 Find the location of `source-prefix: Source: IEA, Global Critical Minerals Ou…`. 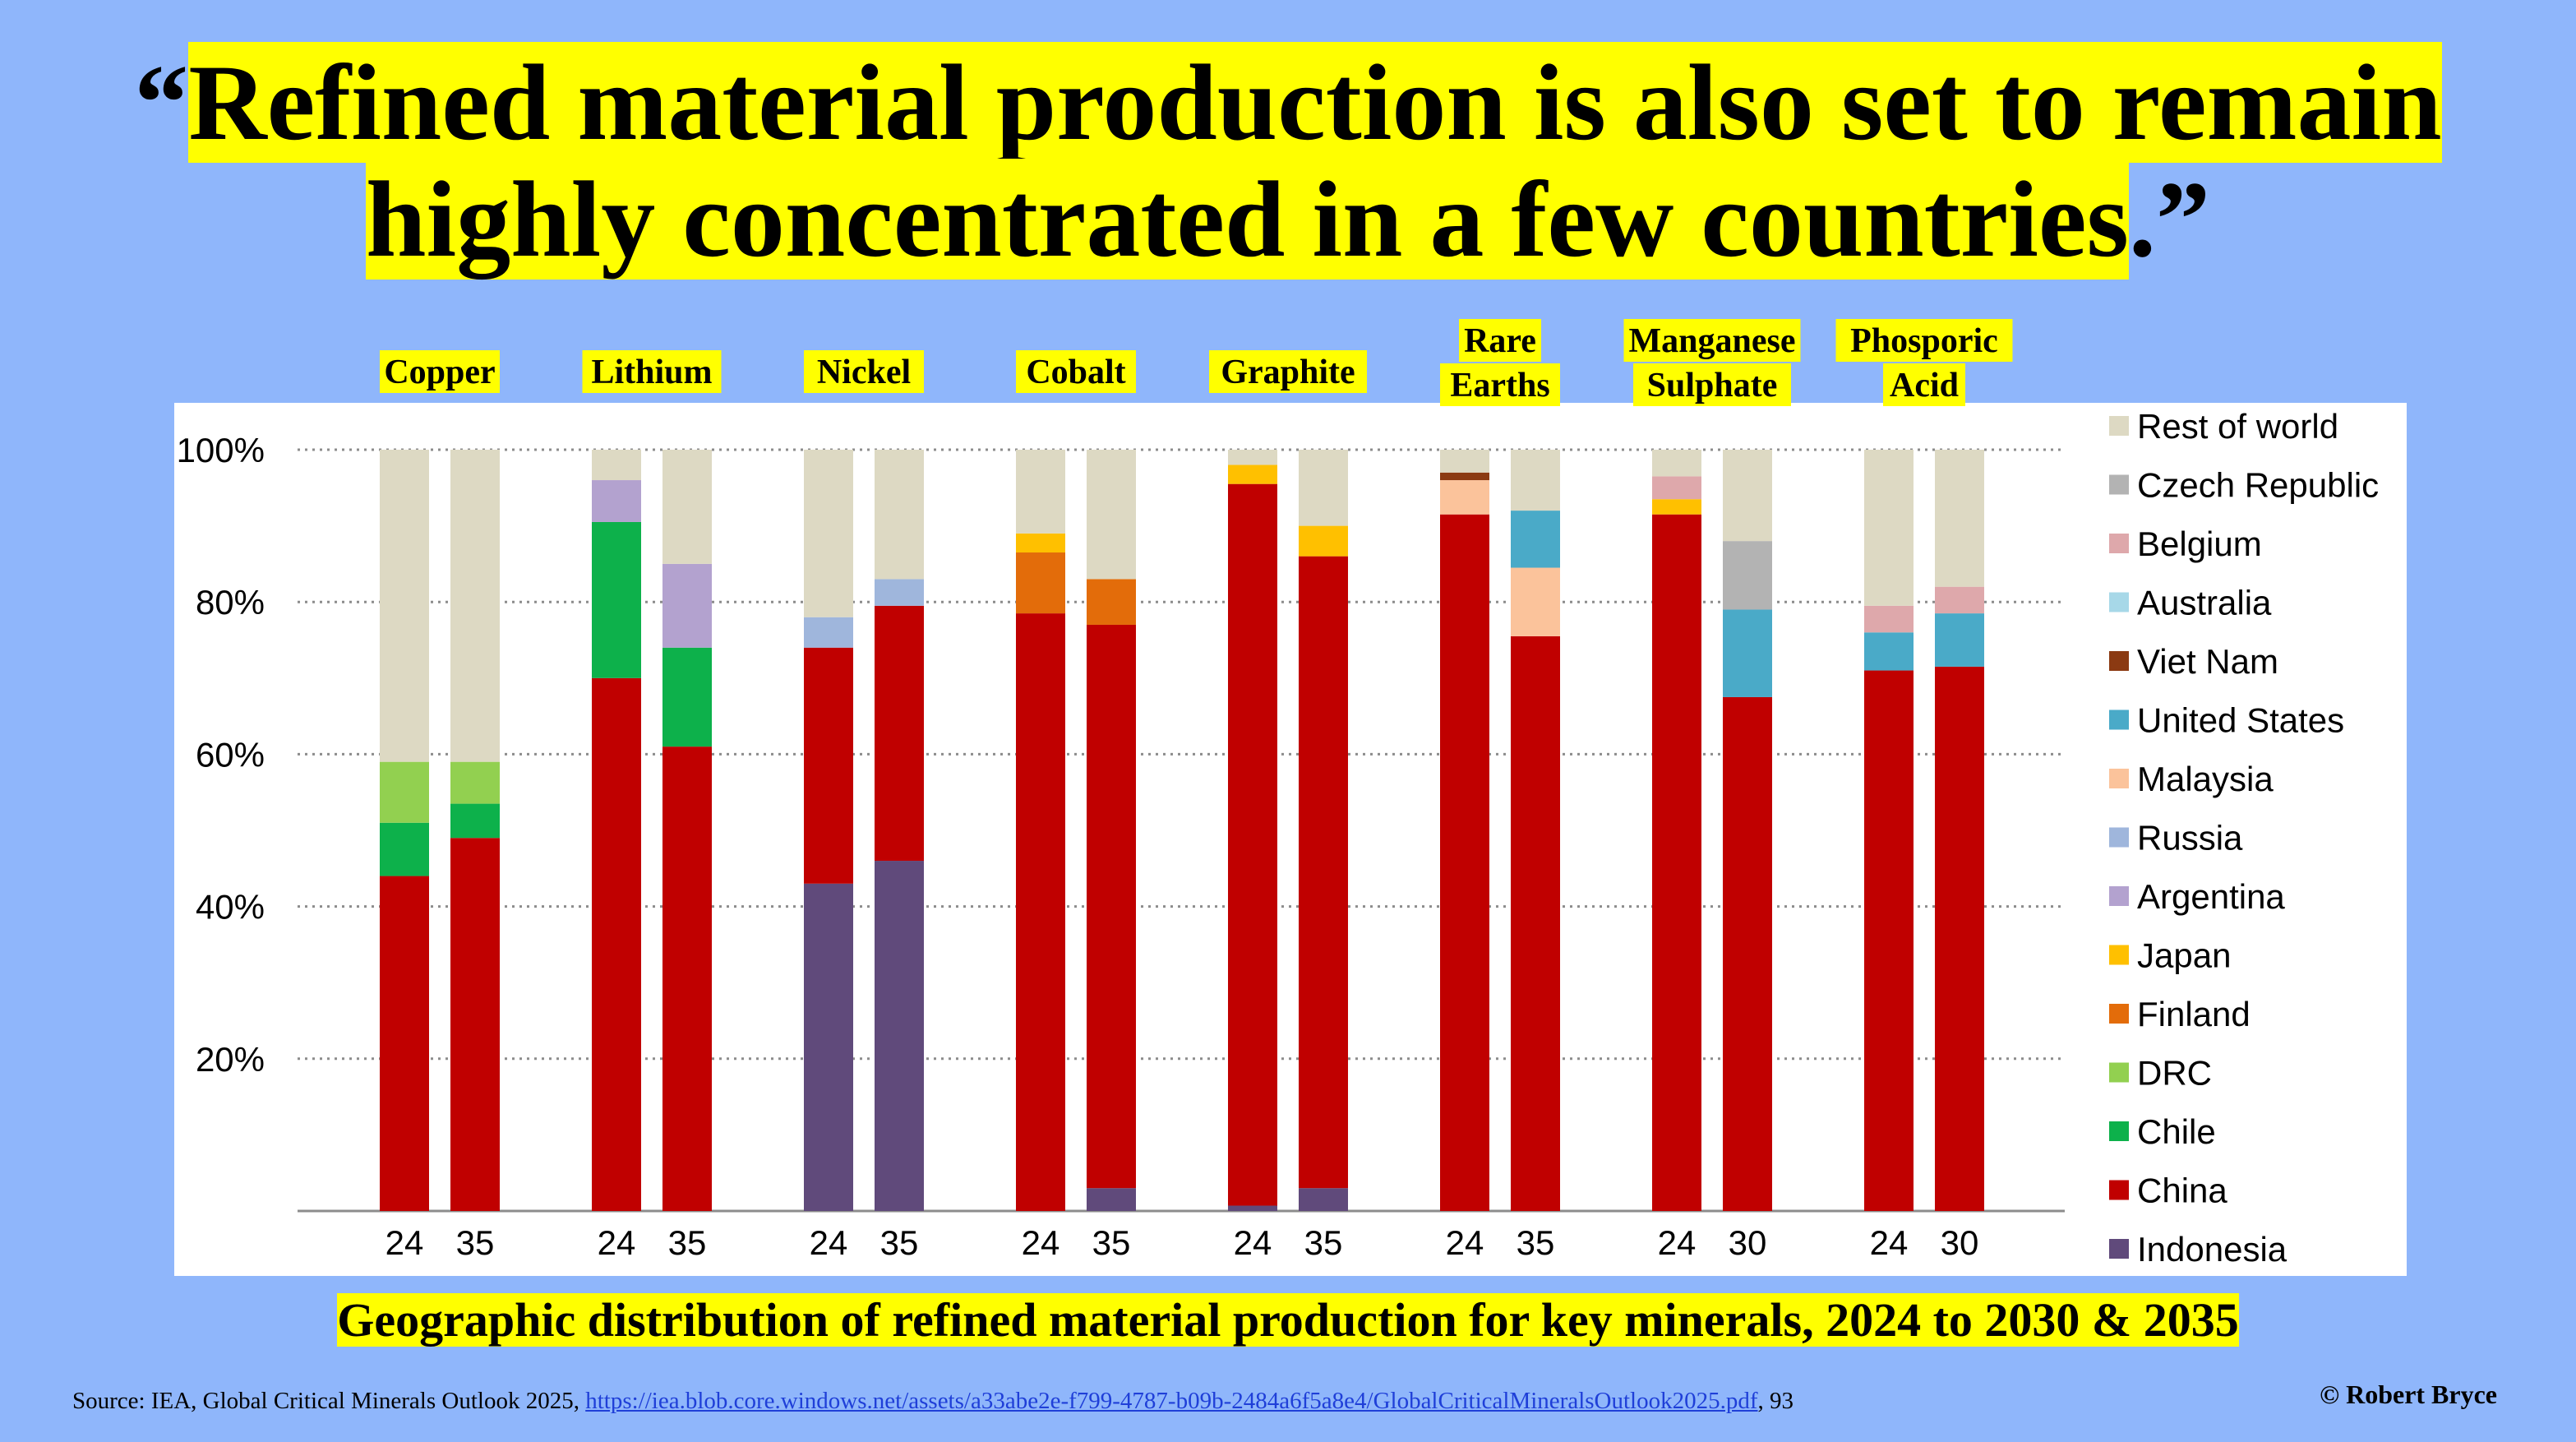

source-prefix: Source: IEA, Global Critical Minerals Ou… is located at coordinates (329, 1401).